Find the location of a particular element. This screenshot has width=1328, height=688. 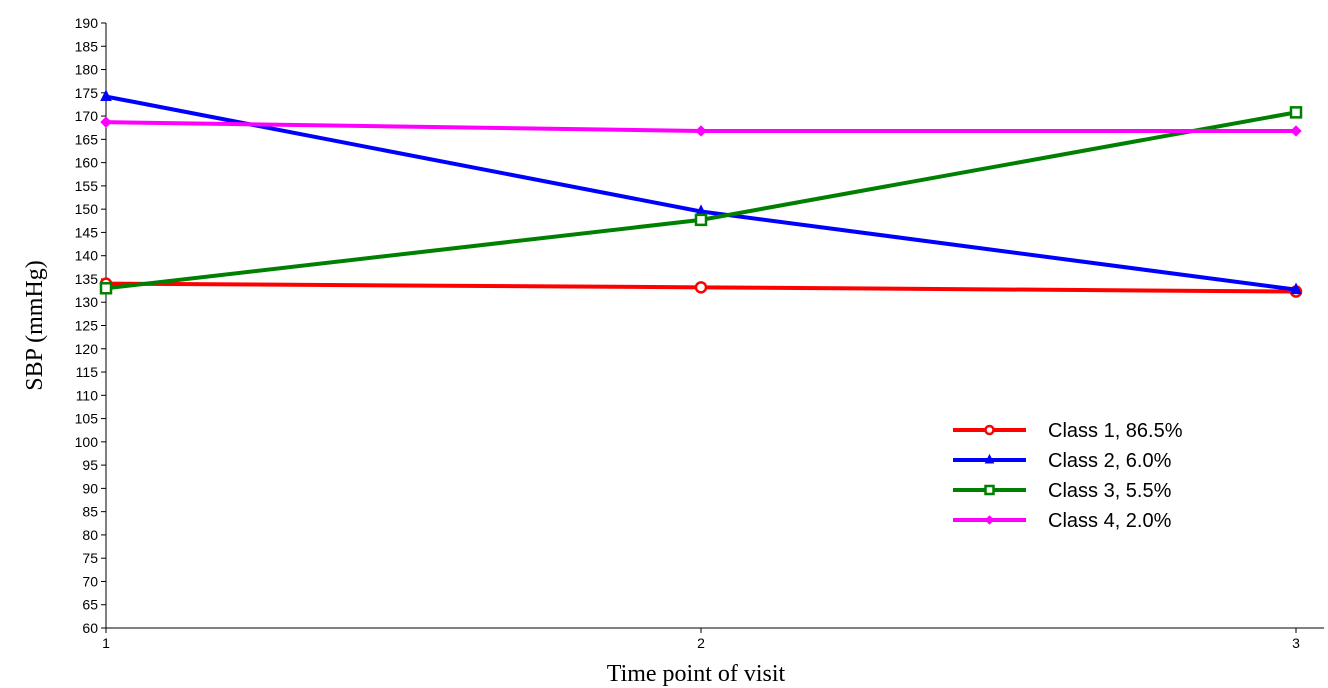

x-axis-ticks: 1 2 3 is located at coordinates (701, 639).